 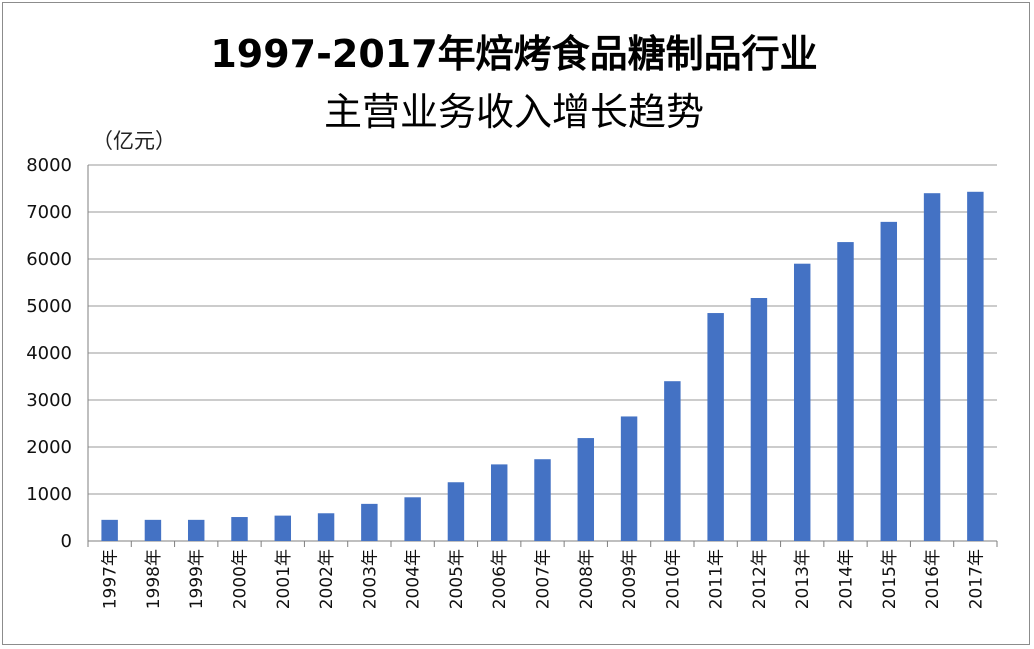 What do you see at coordinates (845, 391) in the screenshot?
I see `bar-2014年` at bounding box center [845, 391].